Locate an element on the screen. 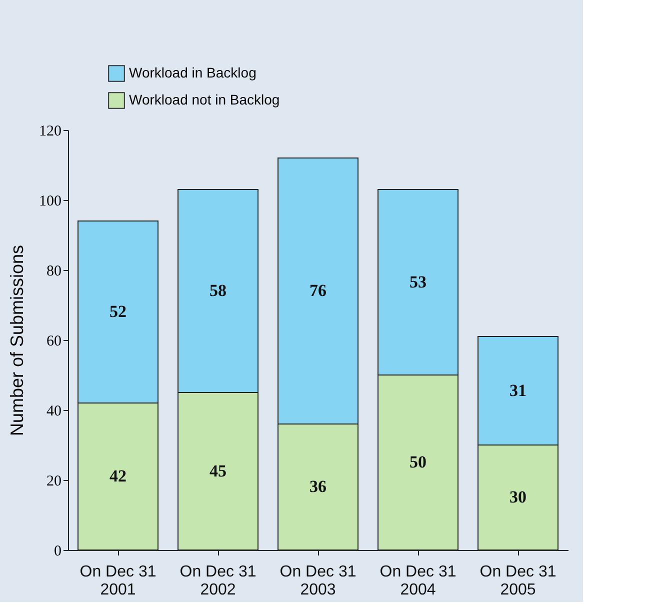 The width and height of the screenshot is (646, 609). data-label: 30 is located at coordinates (518, 497).